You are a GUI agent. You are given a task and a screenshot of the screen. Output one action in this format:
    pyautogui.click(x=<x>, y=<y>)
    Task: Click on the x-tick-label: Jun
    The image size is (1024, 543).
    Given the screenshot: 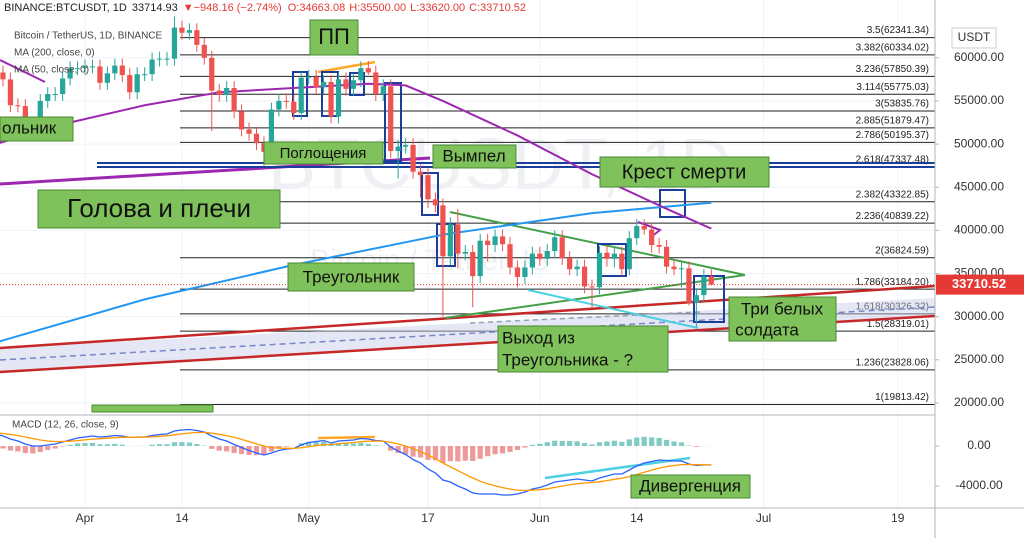 What is the action you would take?
    pyautogui.click(x=539, y=518)
    